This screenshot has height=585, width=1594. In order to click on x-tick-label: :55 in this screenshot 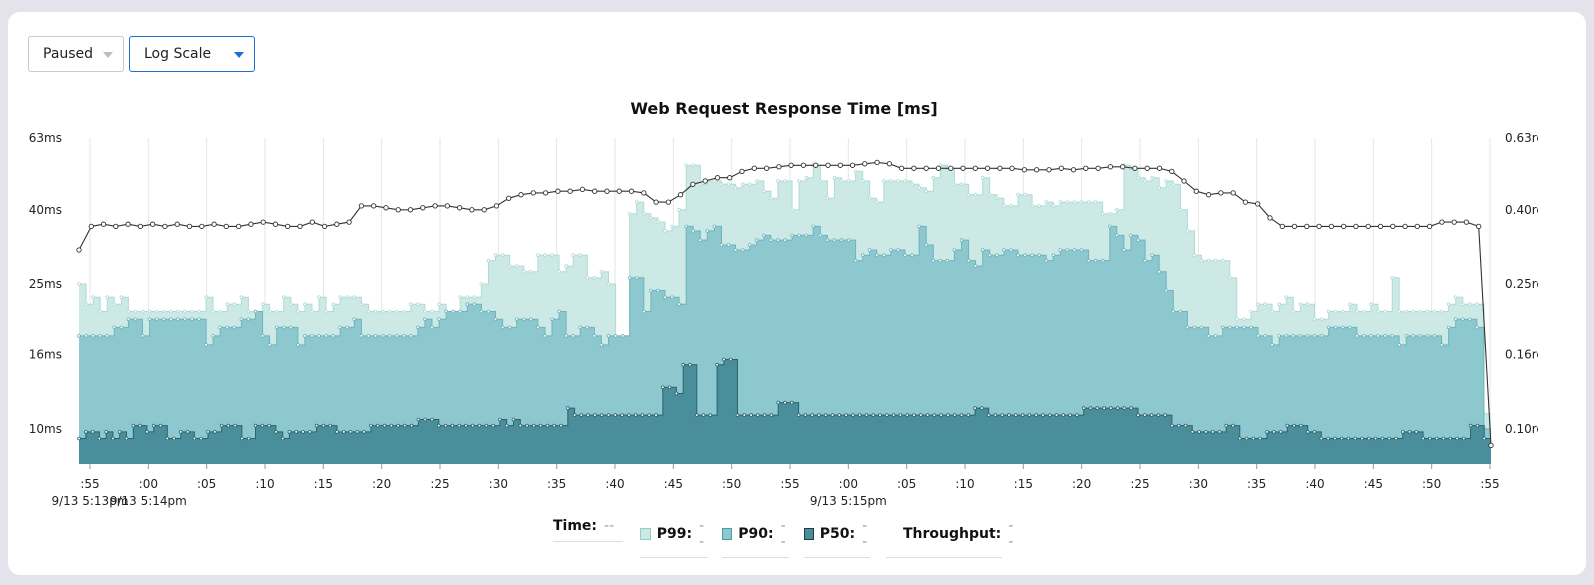, I will do `click(89, 484)`.